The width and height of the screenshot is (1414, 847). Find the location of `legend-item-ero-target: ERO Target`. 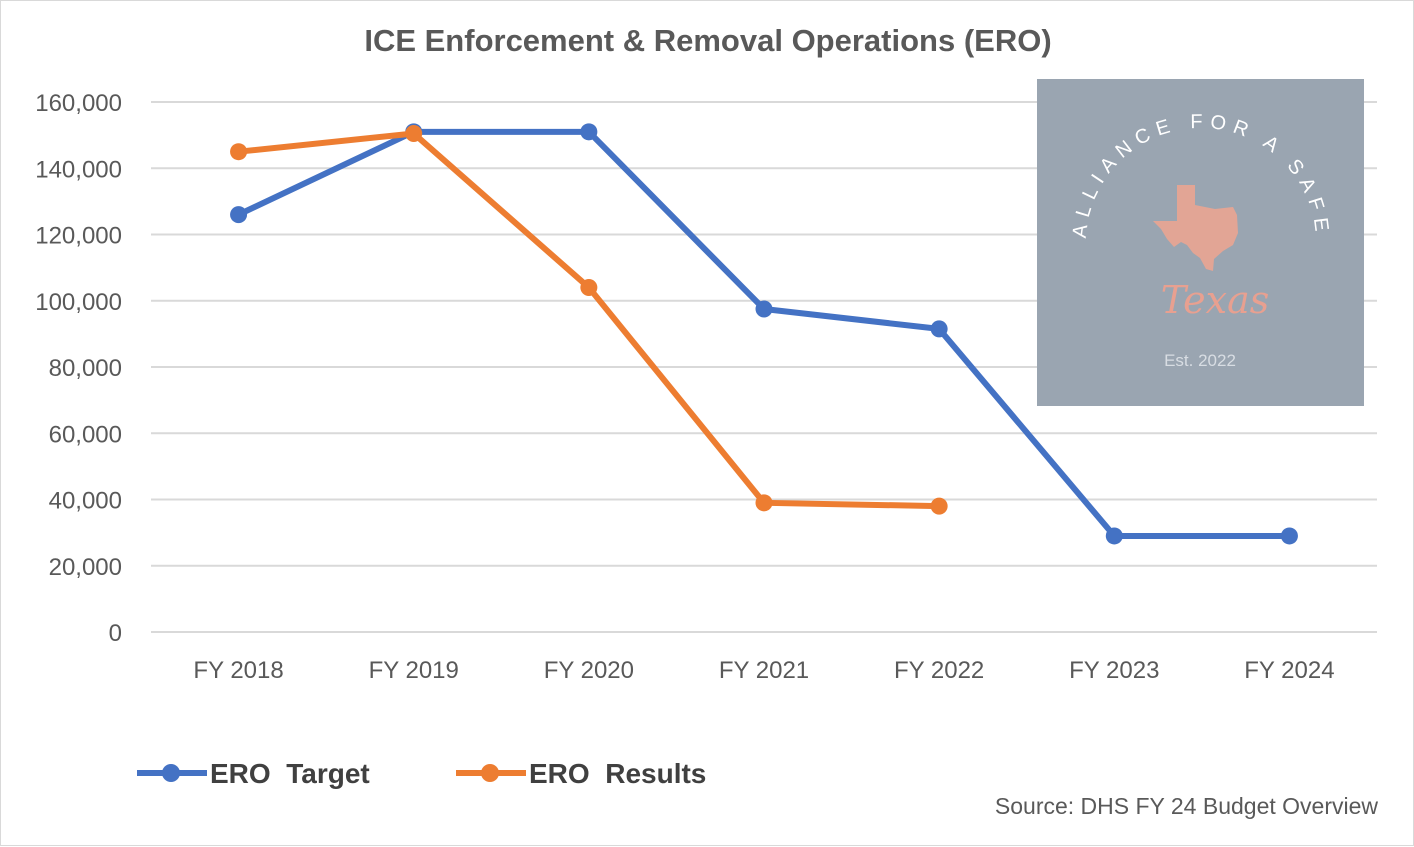

legend-item-ero-target: ERO Target is located at coordinates (253, 773).